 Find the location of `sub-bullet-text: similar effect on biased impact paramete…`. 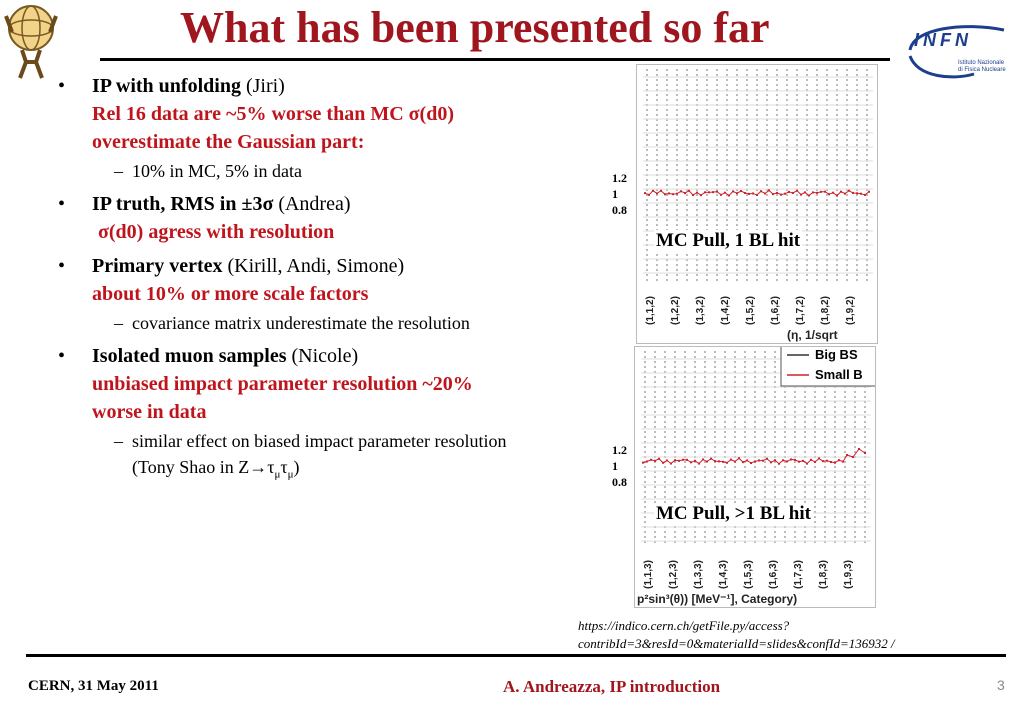

sub-bullet-text: similar effect on biased impact paramete… is located at coordinates (319, 441).